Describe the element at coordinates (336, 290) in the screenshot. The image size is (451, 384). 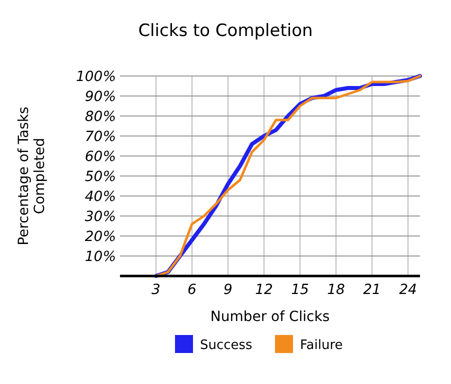
I see `x-tick-label: 18` at that location.